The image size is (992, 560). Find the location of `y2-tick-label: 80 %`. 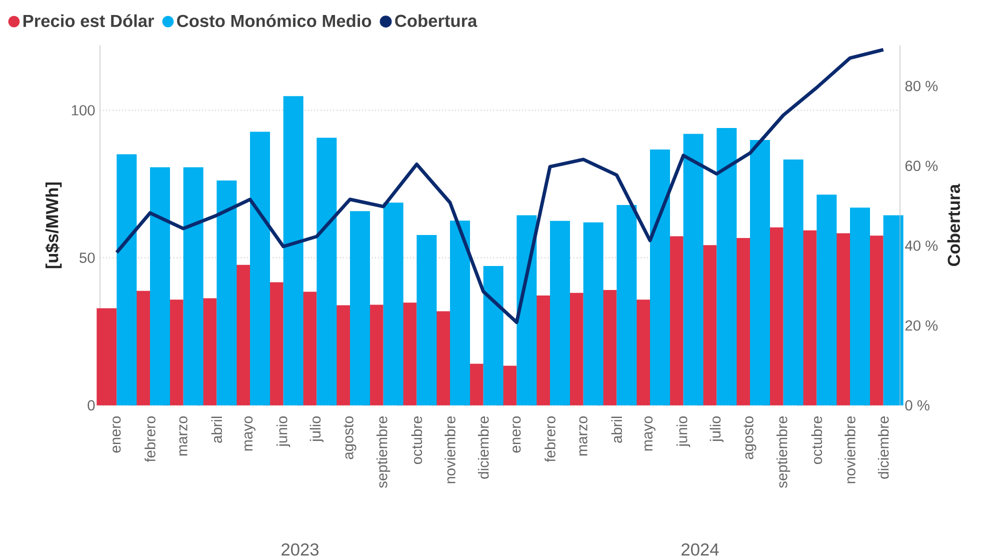

y2-tick-label: 80 % is located at coordinates (921, 86).